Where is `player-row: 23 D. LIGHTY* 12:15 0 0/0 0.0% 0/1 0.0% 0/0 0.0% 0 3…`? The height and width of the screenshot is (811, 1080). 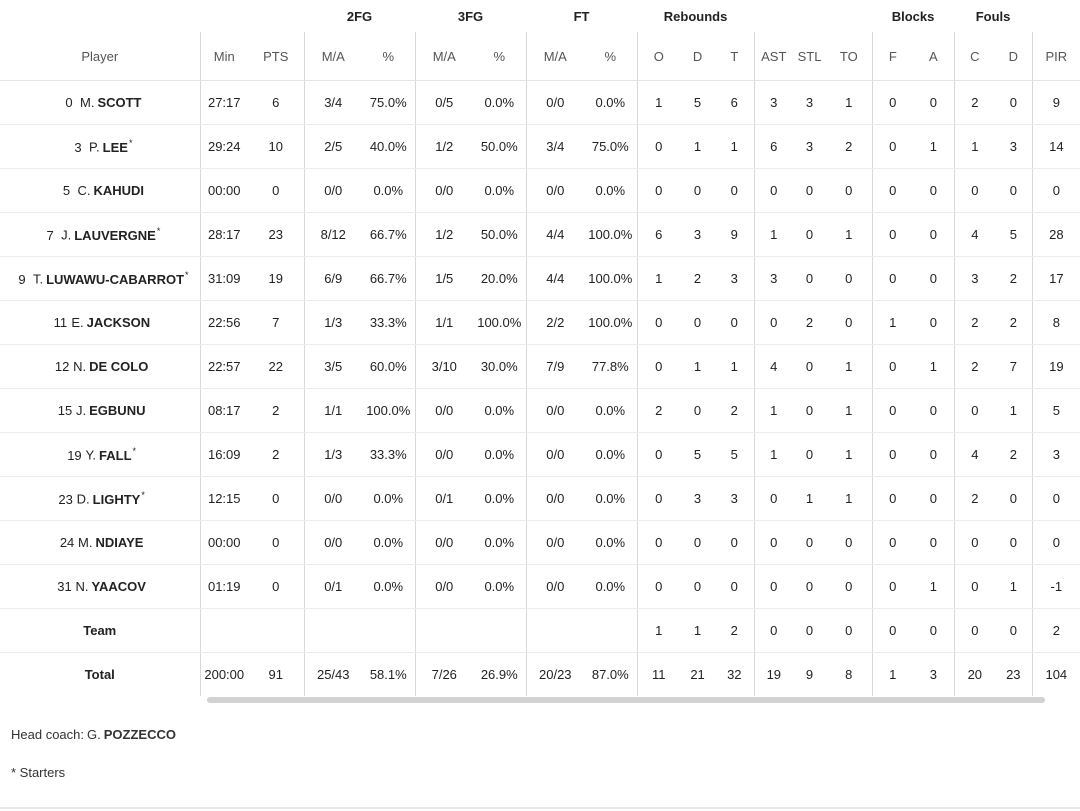
player-row: 23 D. LIGHTY* 12:15 0 0/0 0.0% 0/1 0.0% 0/0 0.0% 0 3… is located at coordinates (540, 498).